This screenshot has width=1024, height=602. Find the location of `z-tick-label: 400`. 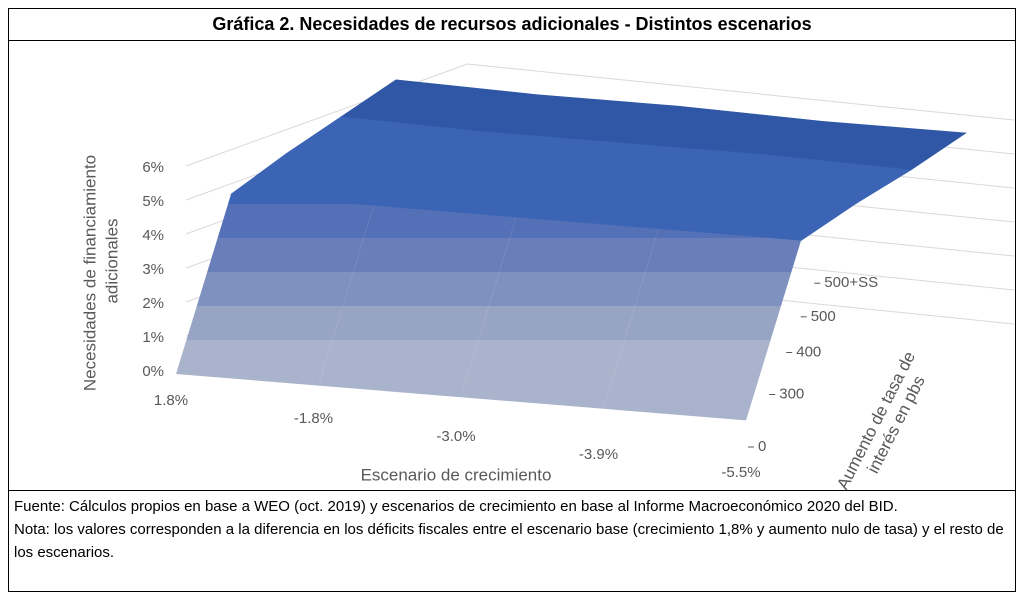

z-tick-label: 400 is located at coordinates (808, 351).